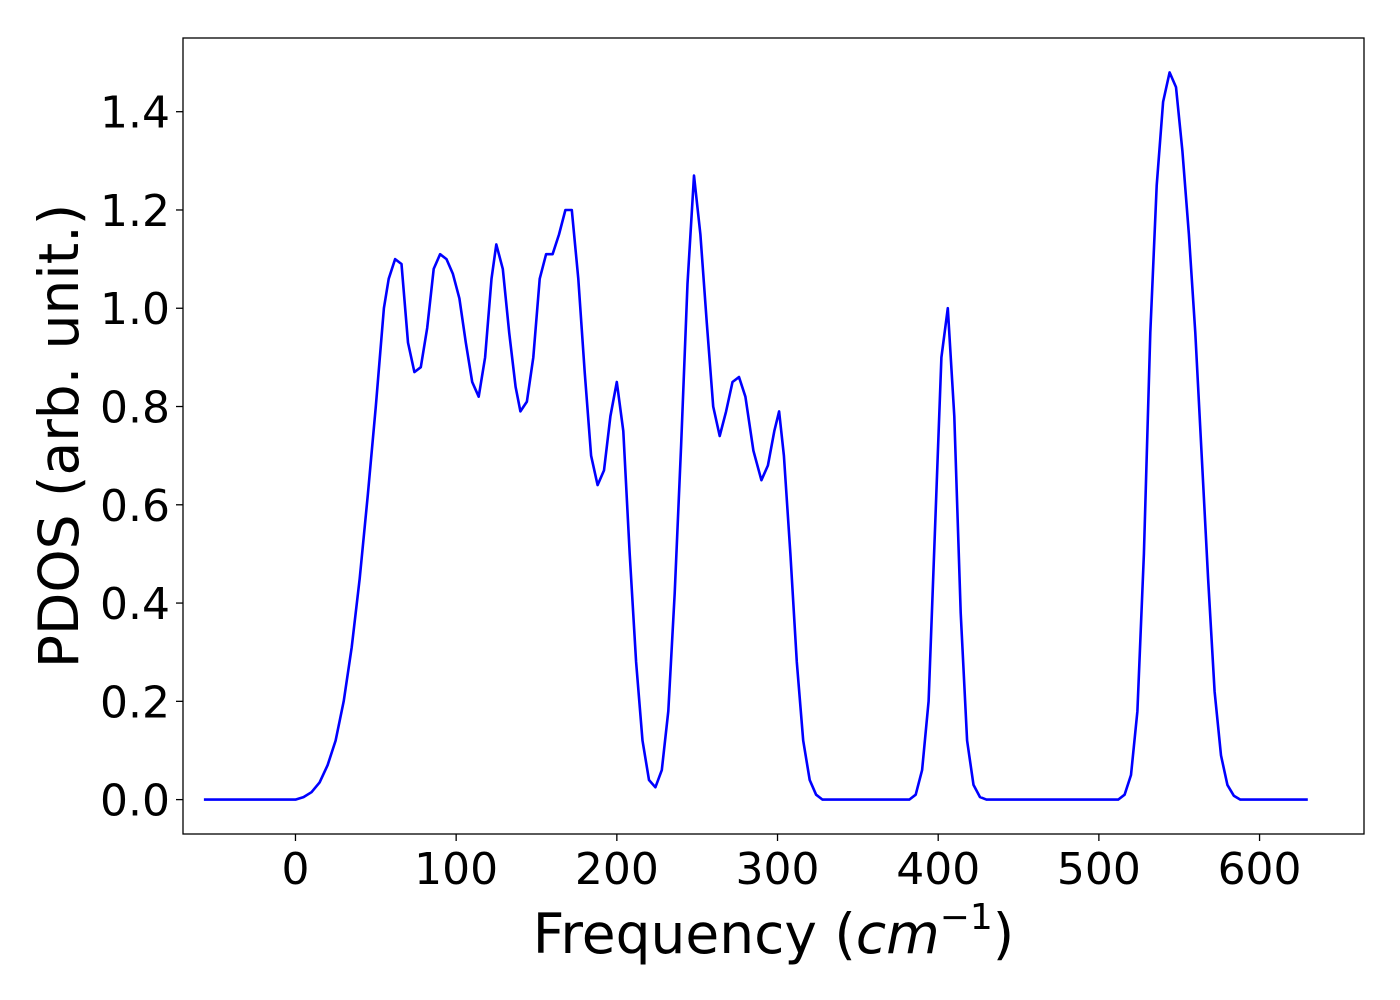 The height and width of the screenshot is (1000, 1400). I want to click on x-tick-label: 200, so click(617, 869).